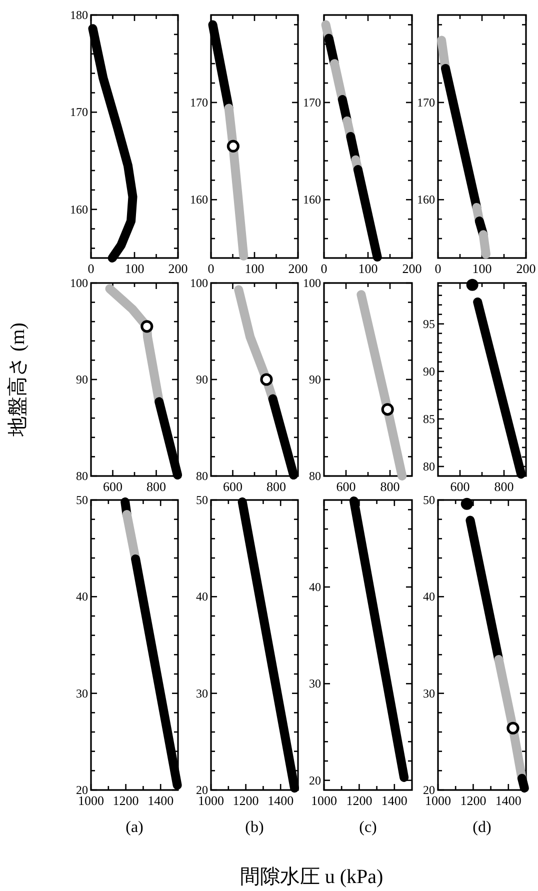 The width and height of the screenshot is (538, 891). Describe the element at coordinates (324, 800) in the screenshot. I see `x-tick-label: 1000` at that location.